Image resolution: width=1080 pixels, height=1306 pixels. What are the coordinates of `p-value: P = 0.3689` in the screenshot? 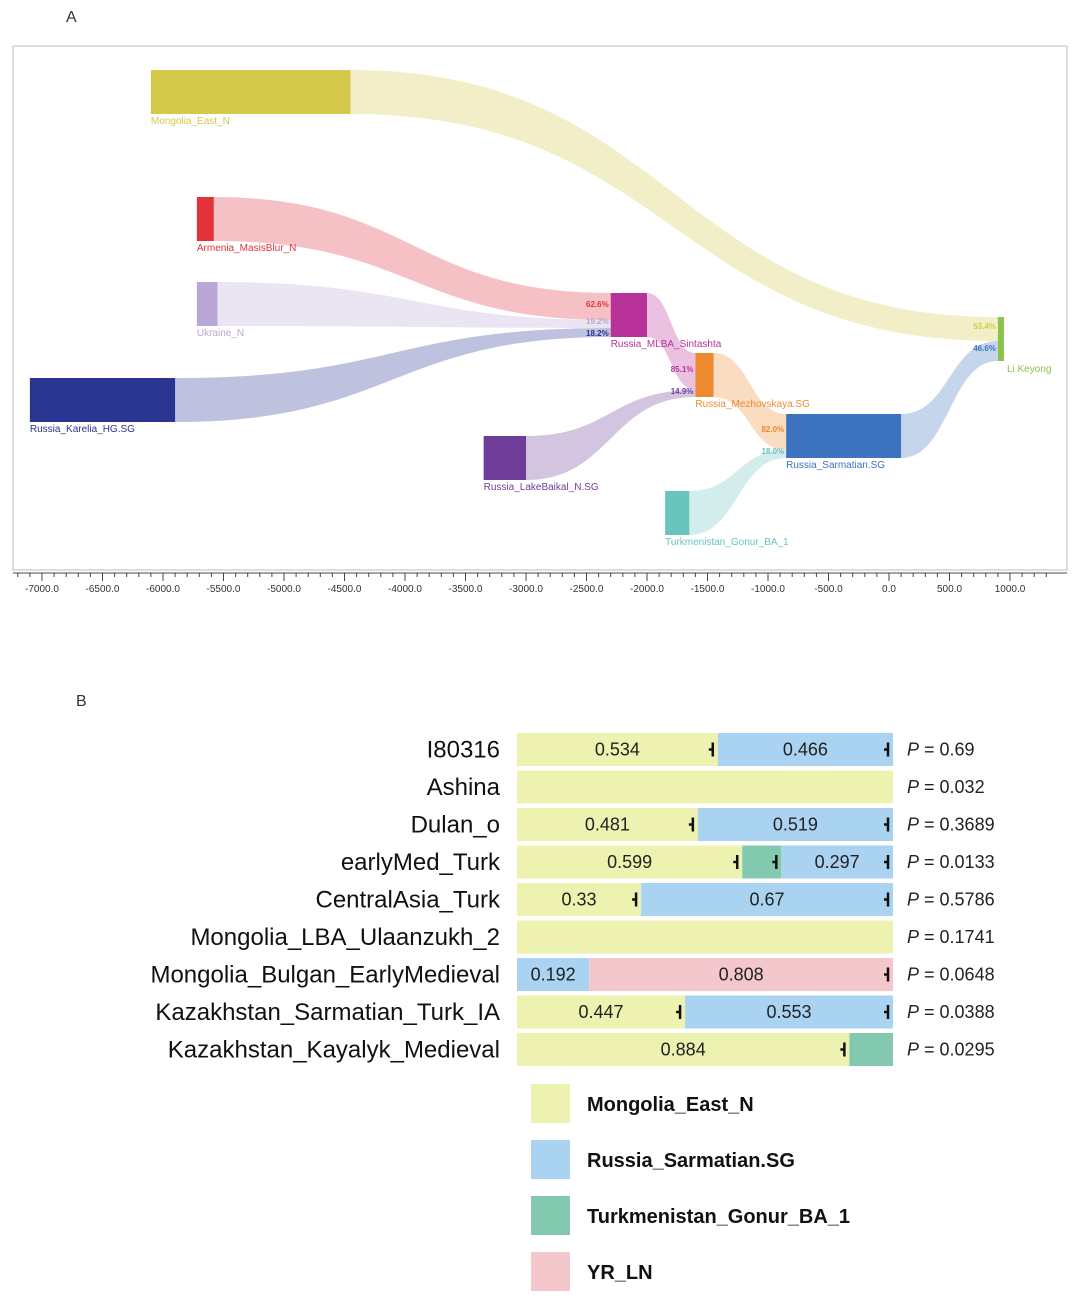 It's located at (951, 825).